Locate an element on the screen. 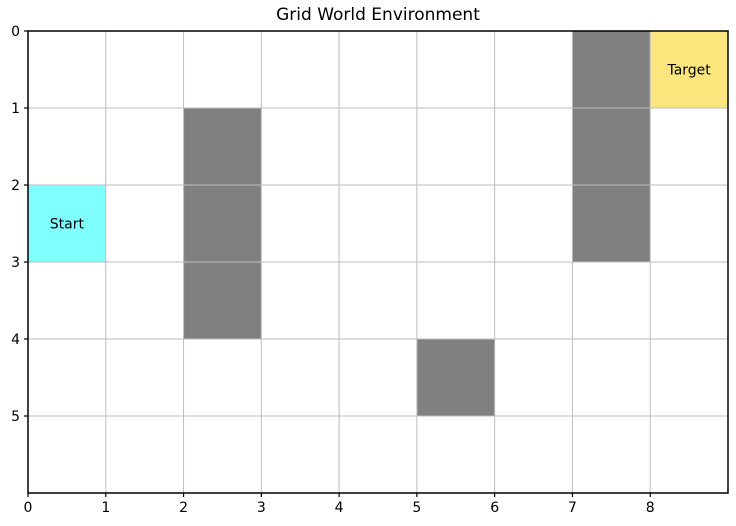  x-tick-label: 7 is located at coordinates (572, 508).